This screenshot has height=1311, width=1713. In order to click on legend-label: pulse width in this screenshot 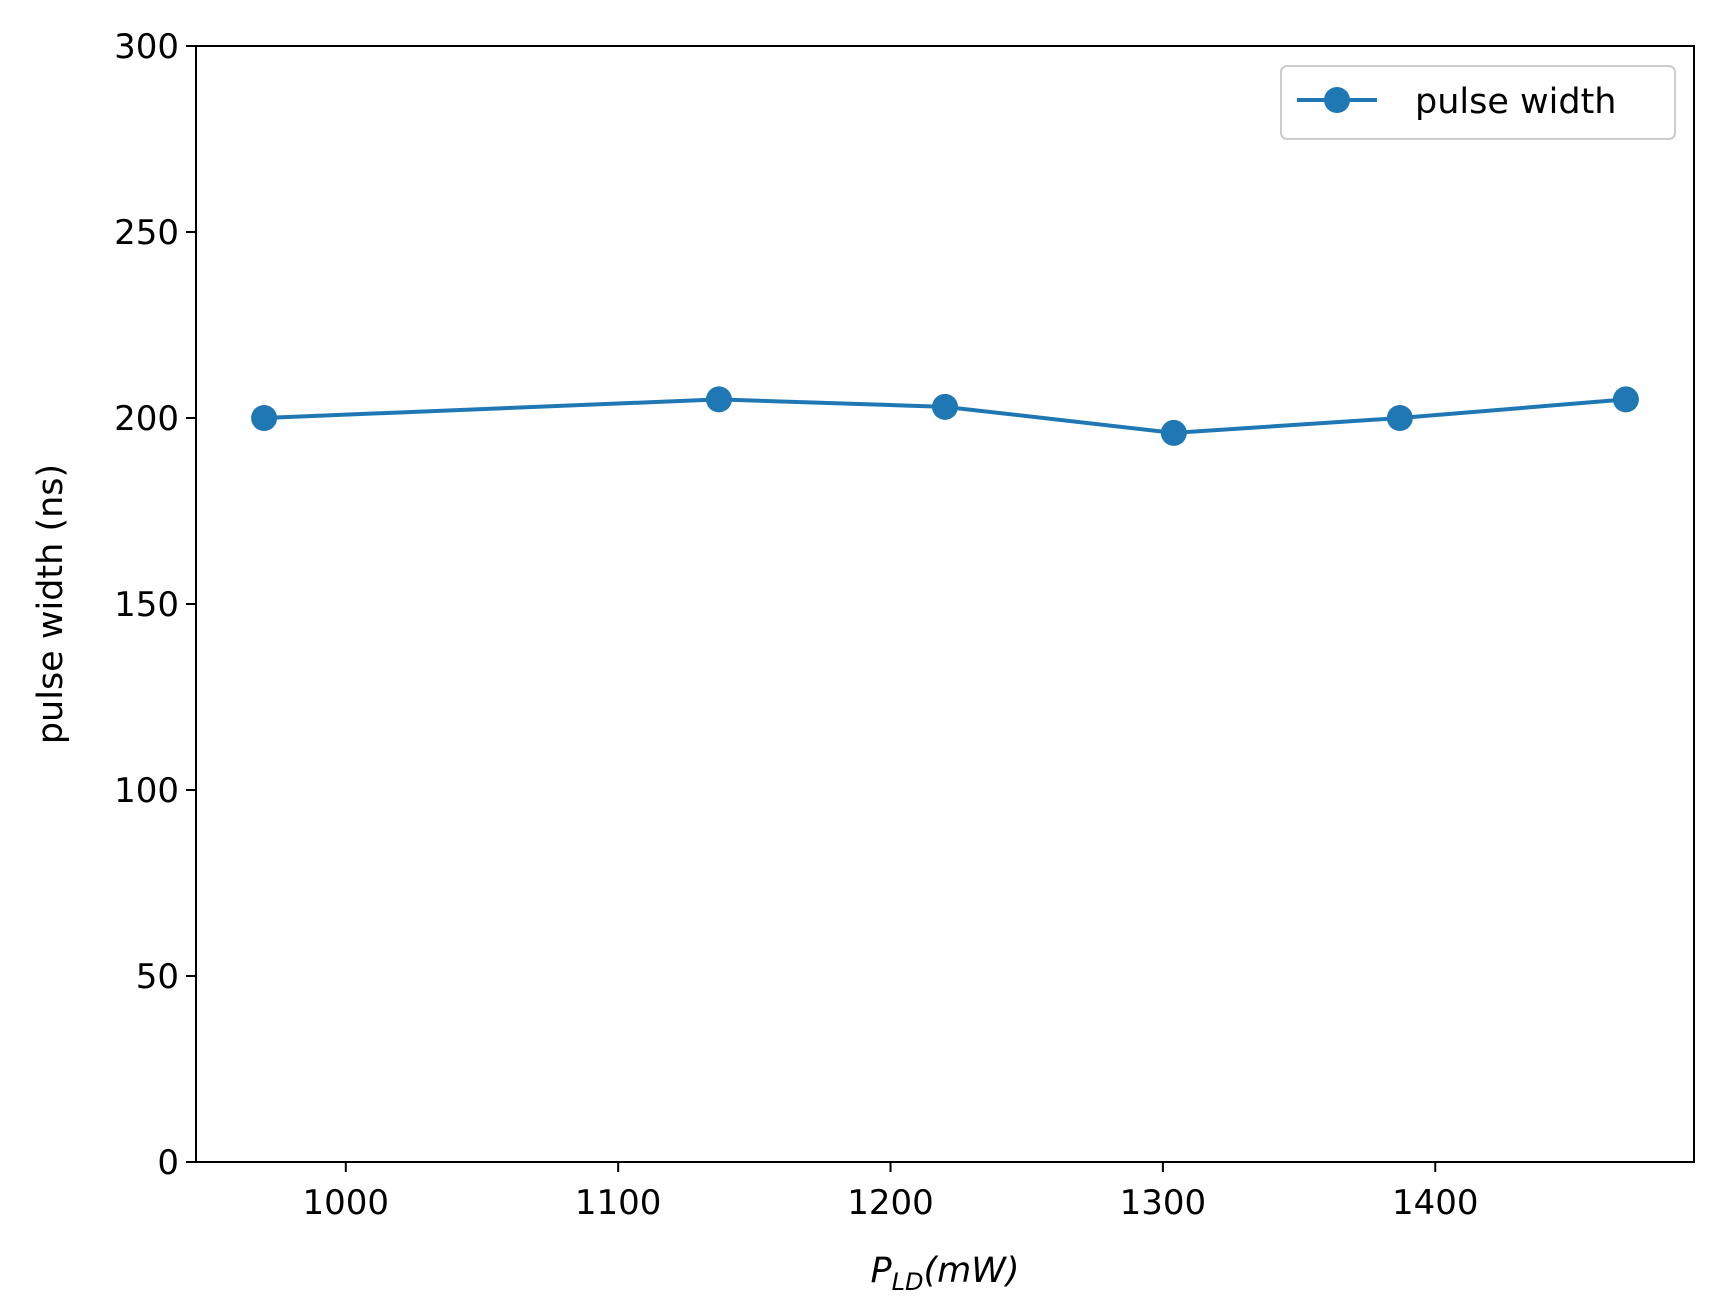, I will do `click(1516, 102)`.